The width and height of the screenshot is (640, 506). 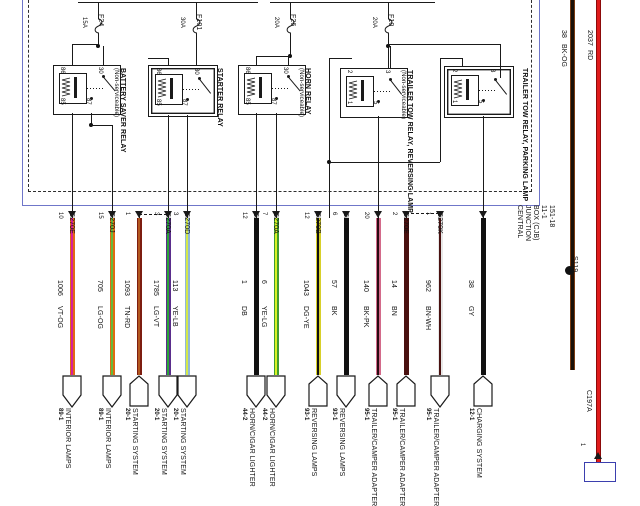 I want to click on wire-colorcode-2: TN-RD, so click(x=126, y=317).